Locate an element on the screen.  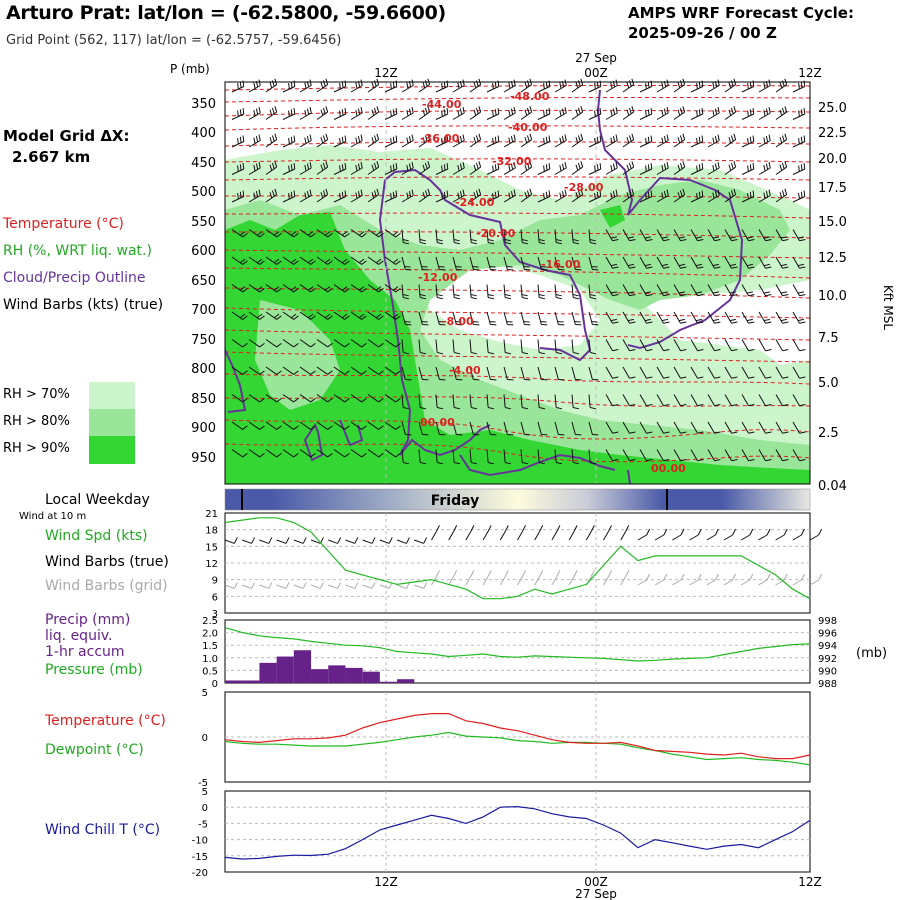
rh90-pocket is located at coordinates (297, 355).